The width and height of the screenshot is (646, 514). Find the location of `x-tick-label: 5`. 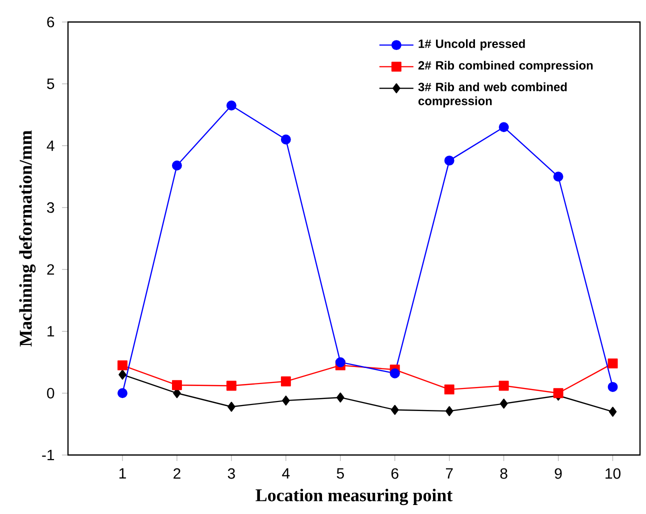

x-tick-label: 5 is located at coordinates (340, 473).